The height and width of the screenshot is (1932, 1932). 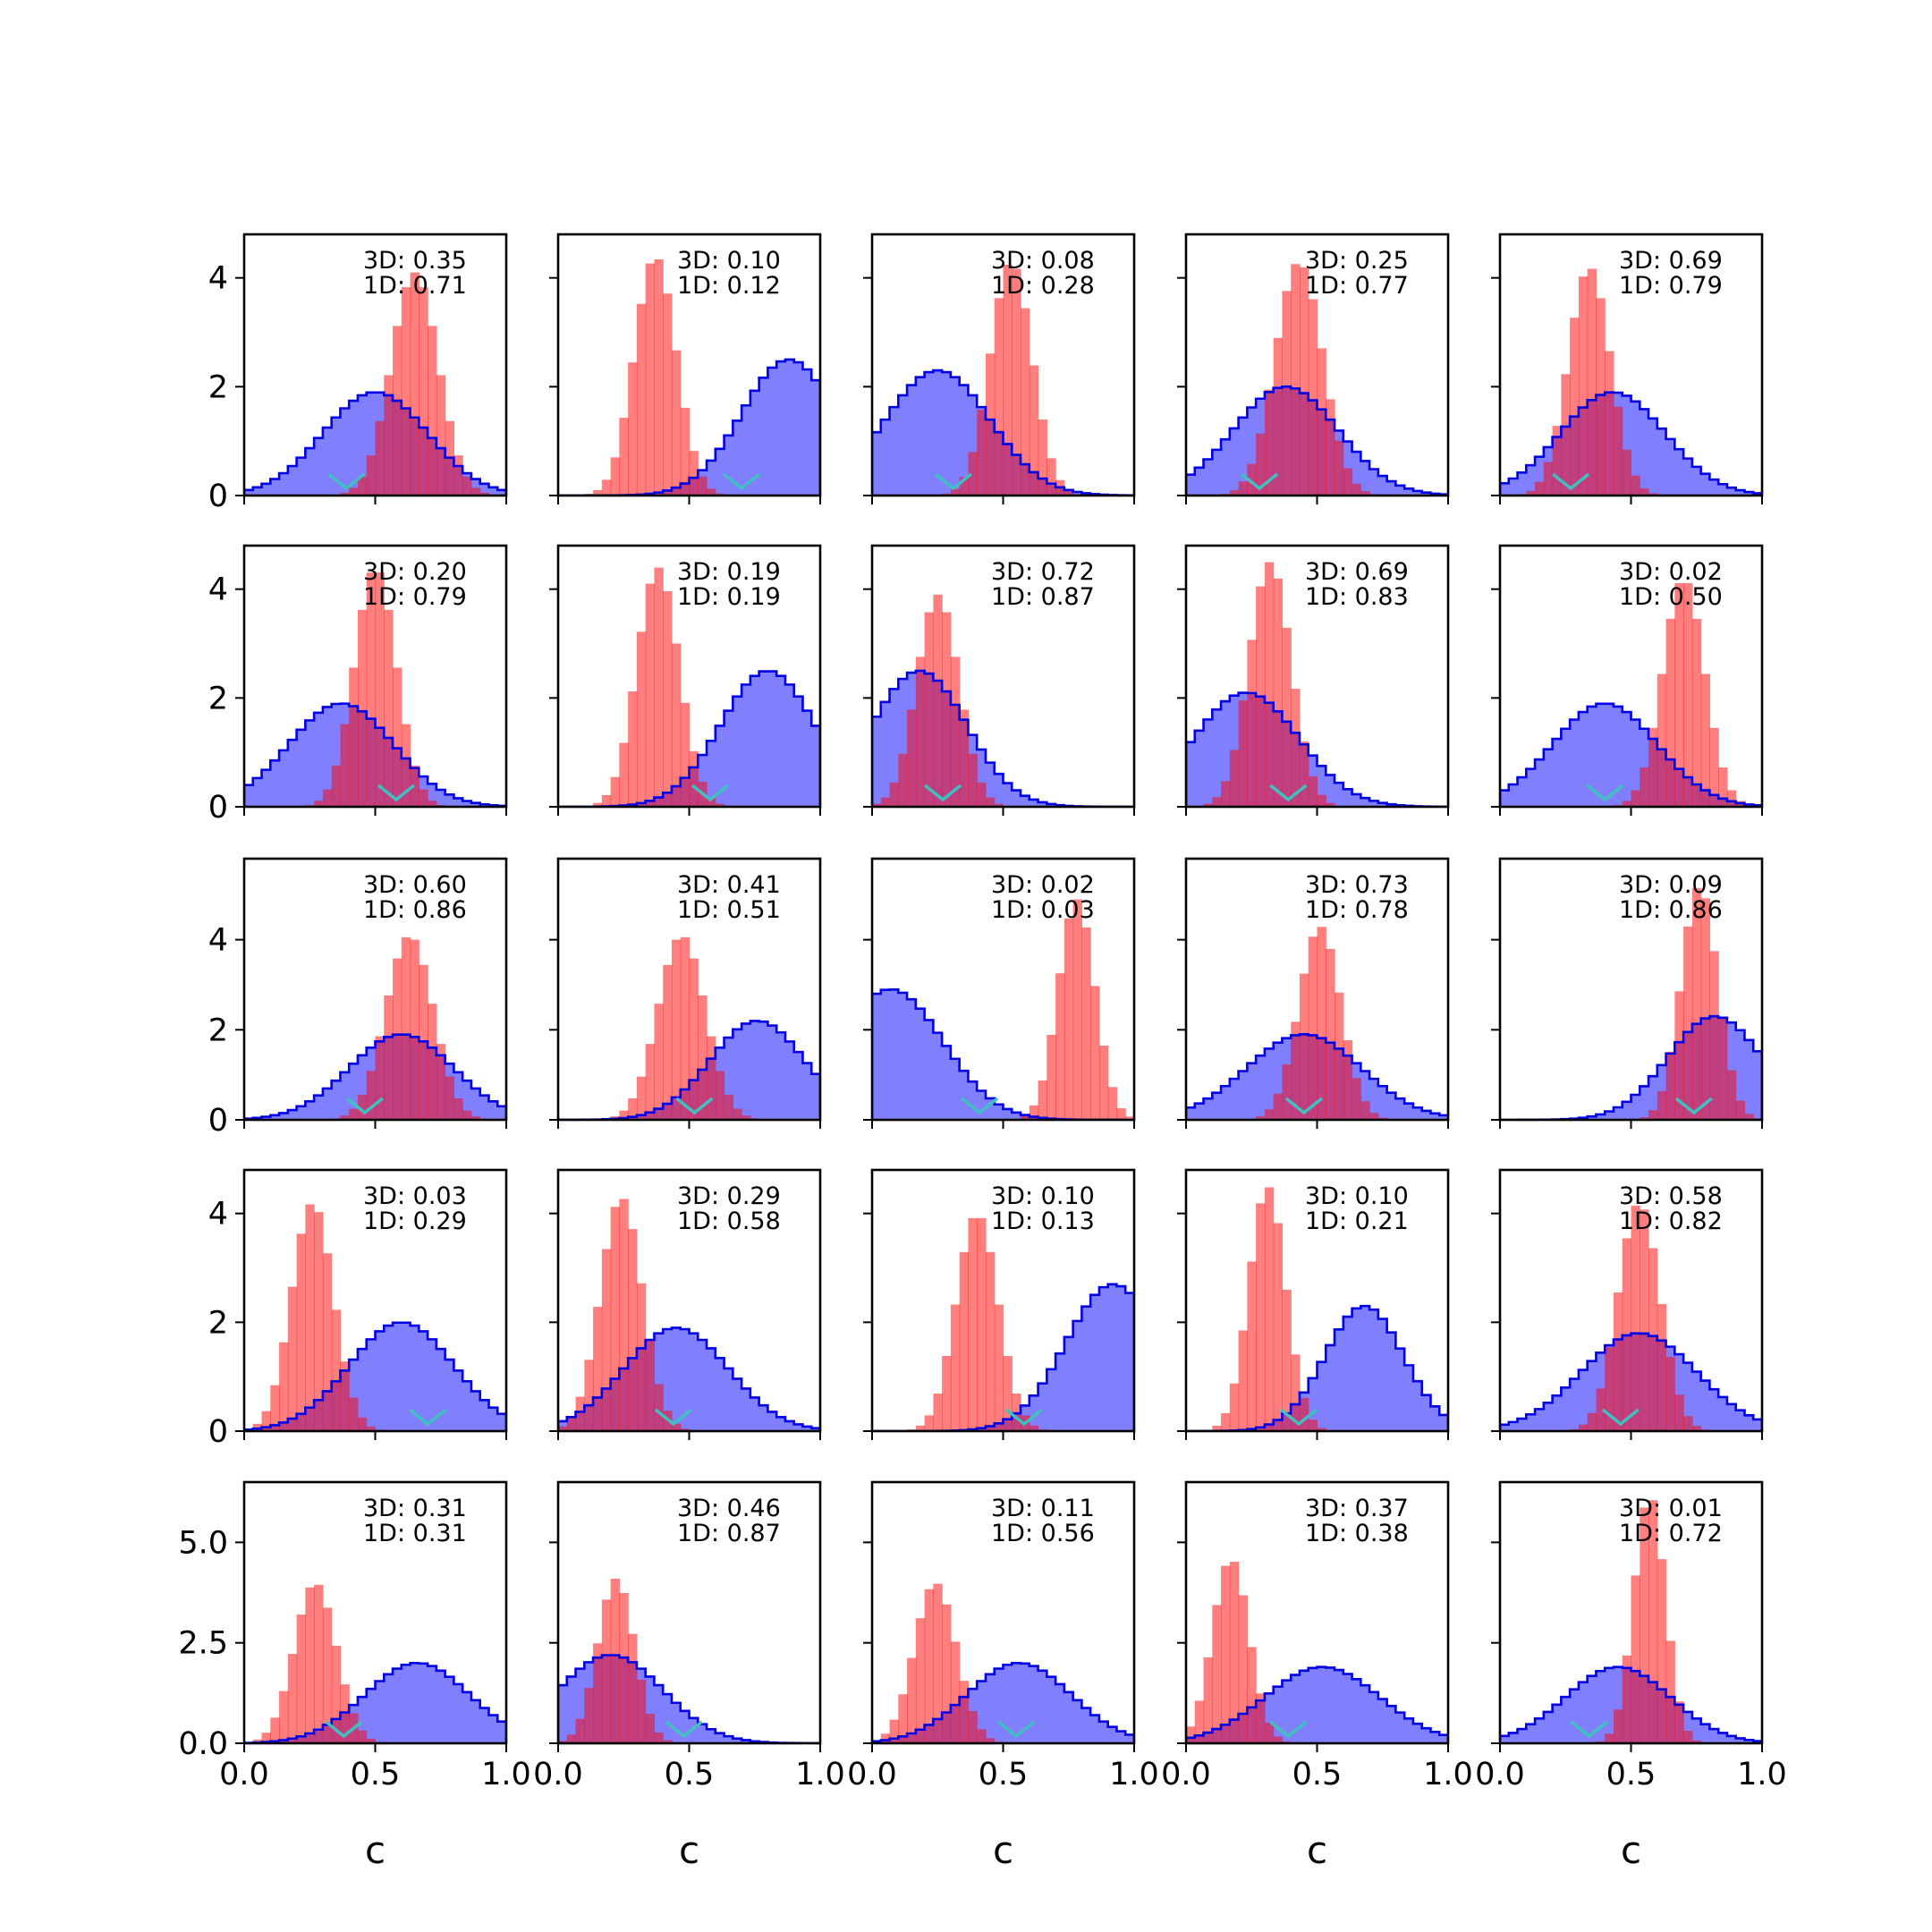 I want to click on x-axis-label: c, so click(x=1317, y=1850).